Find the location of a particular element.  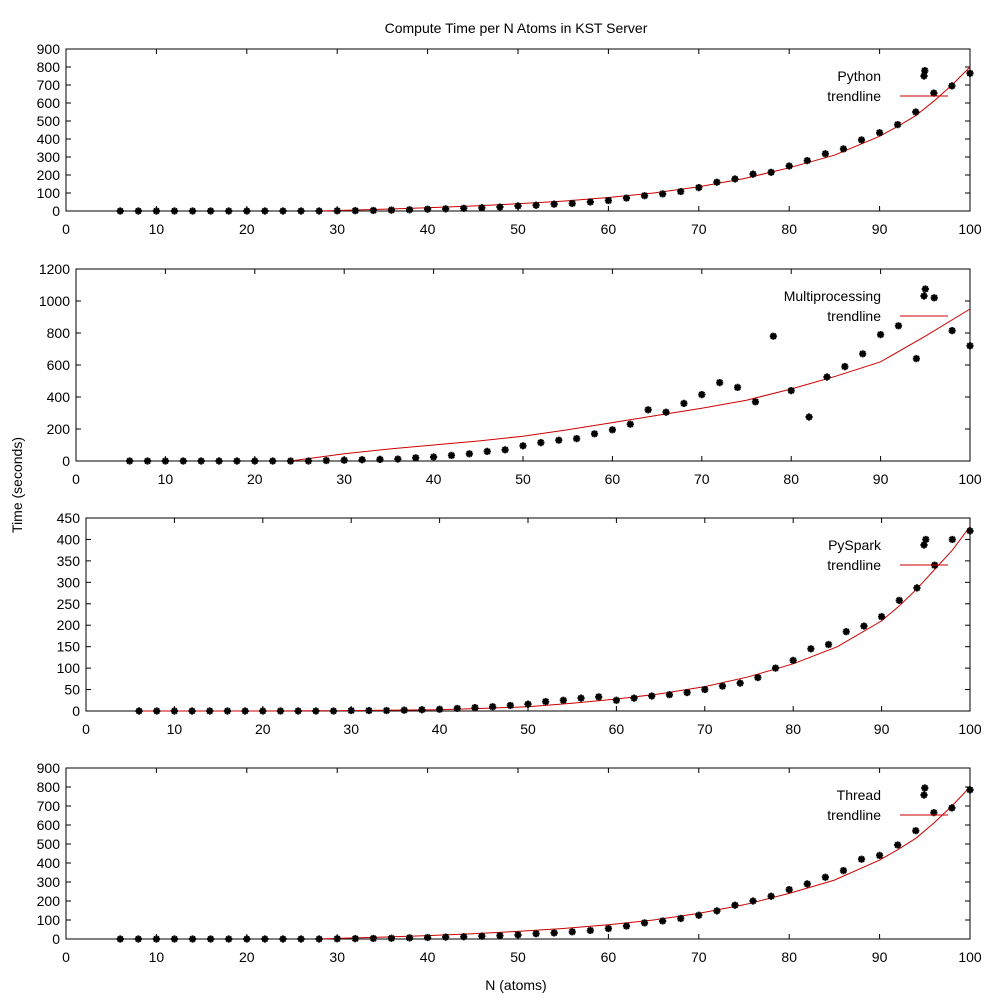

y-tick-label: 700 is located at coordinates (49, 85).